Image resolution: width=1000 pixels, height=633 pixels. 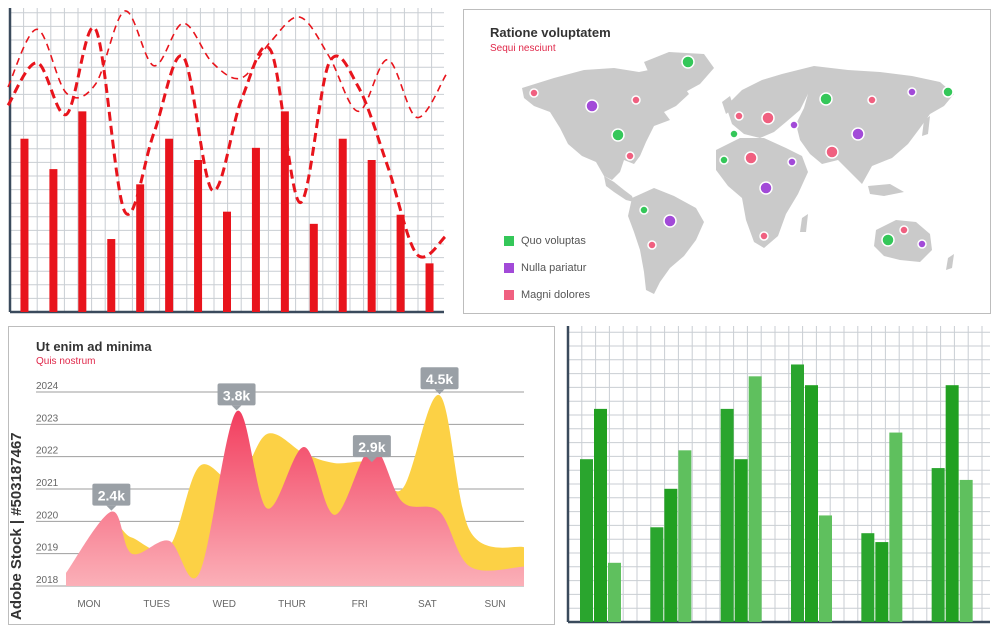 What do you see at coordinates (556, 294) in the screenshot?
I see `legend-label: Magni dolores` at bounding box center [556, 294].